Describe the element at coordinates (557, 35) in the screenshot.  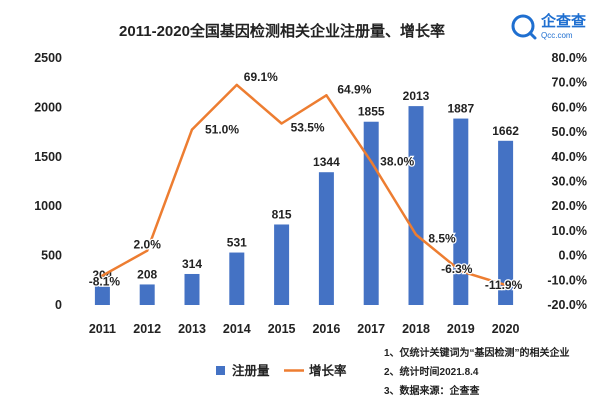
I see `brand-domain: Qcc.com` at that location.